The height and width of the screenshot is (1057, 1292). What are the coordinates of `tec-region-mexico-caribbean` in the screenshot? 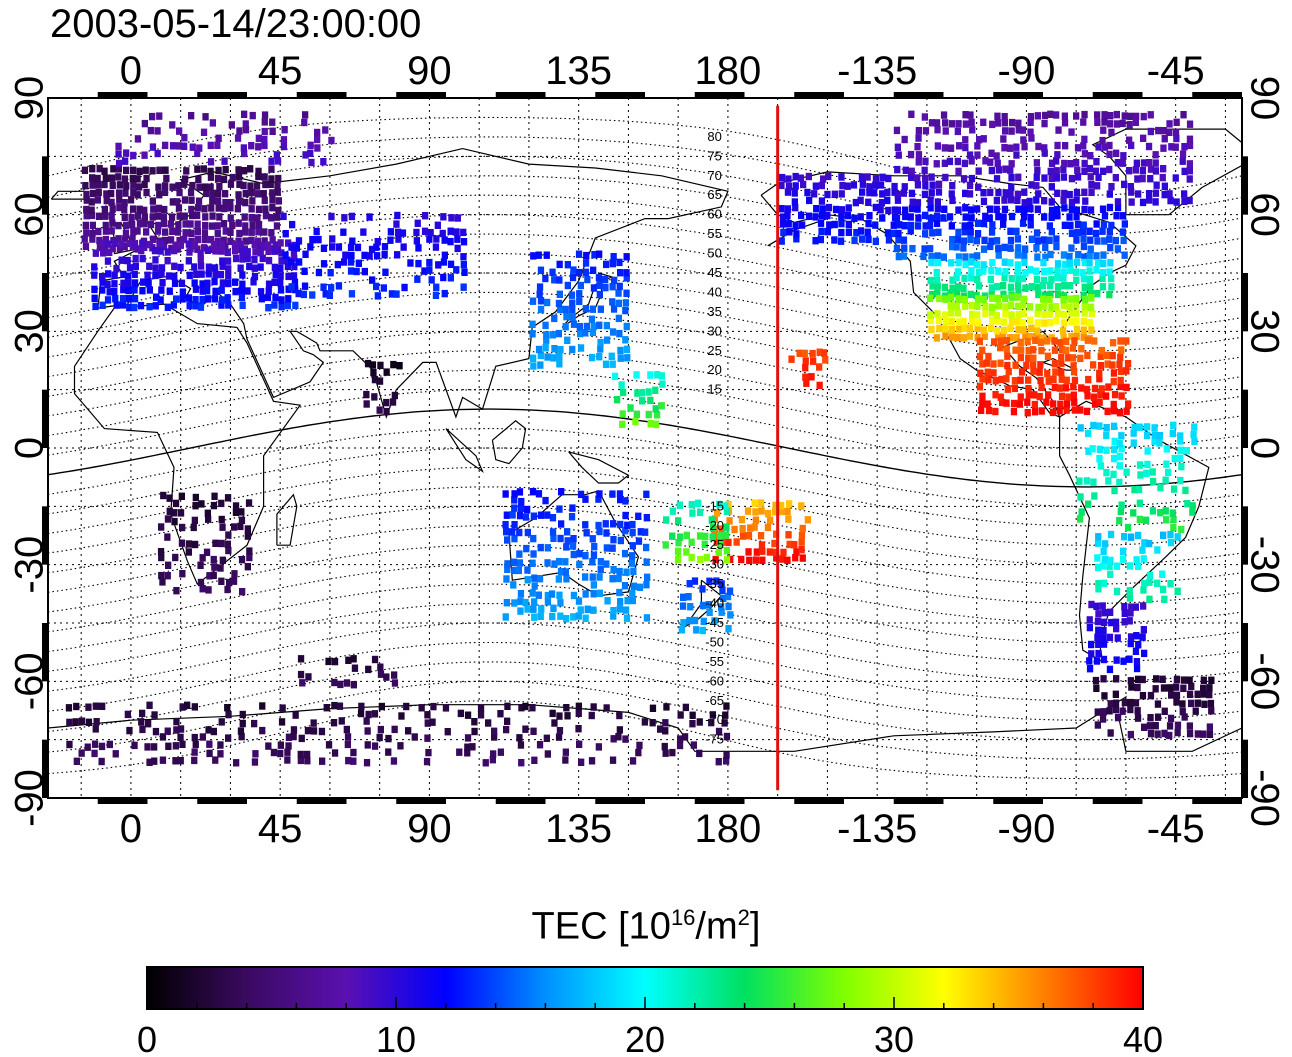 It's located at (1054, 376).